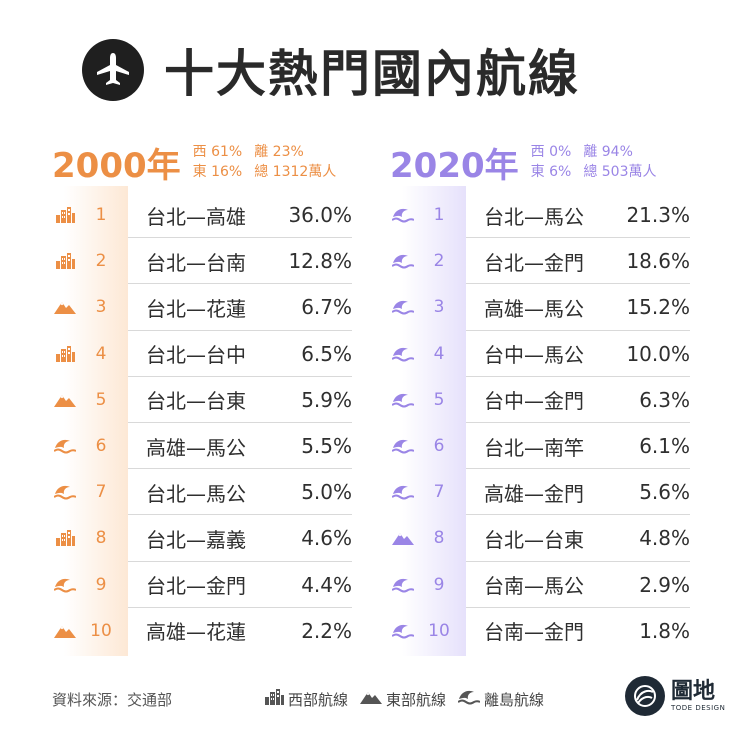  I want to click on rank-number: 2, so click(439, 261).